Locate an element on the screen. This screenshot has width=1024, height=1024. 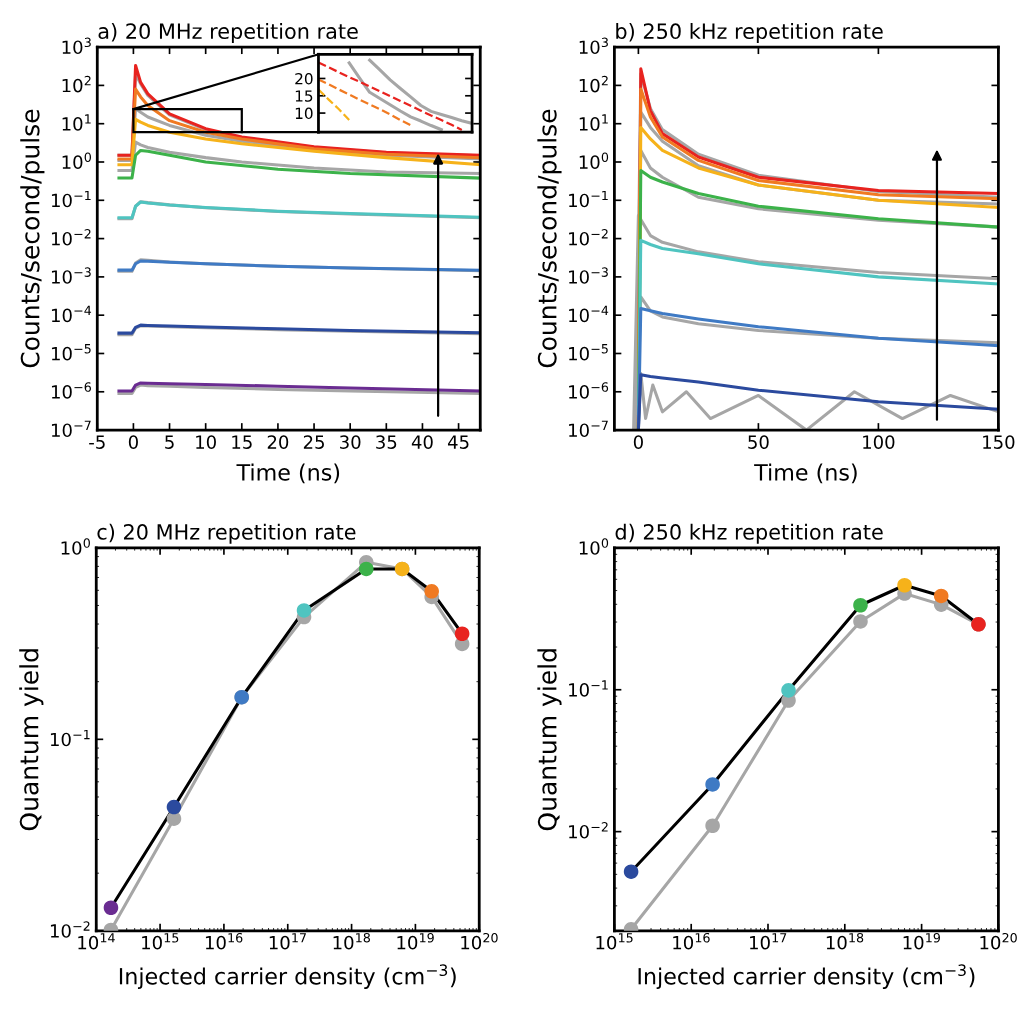
x-tick-label: 20 is located at coordinates (278, 442).